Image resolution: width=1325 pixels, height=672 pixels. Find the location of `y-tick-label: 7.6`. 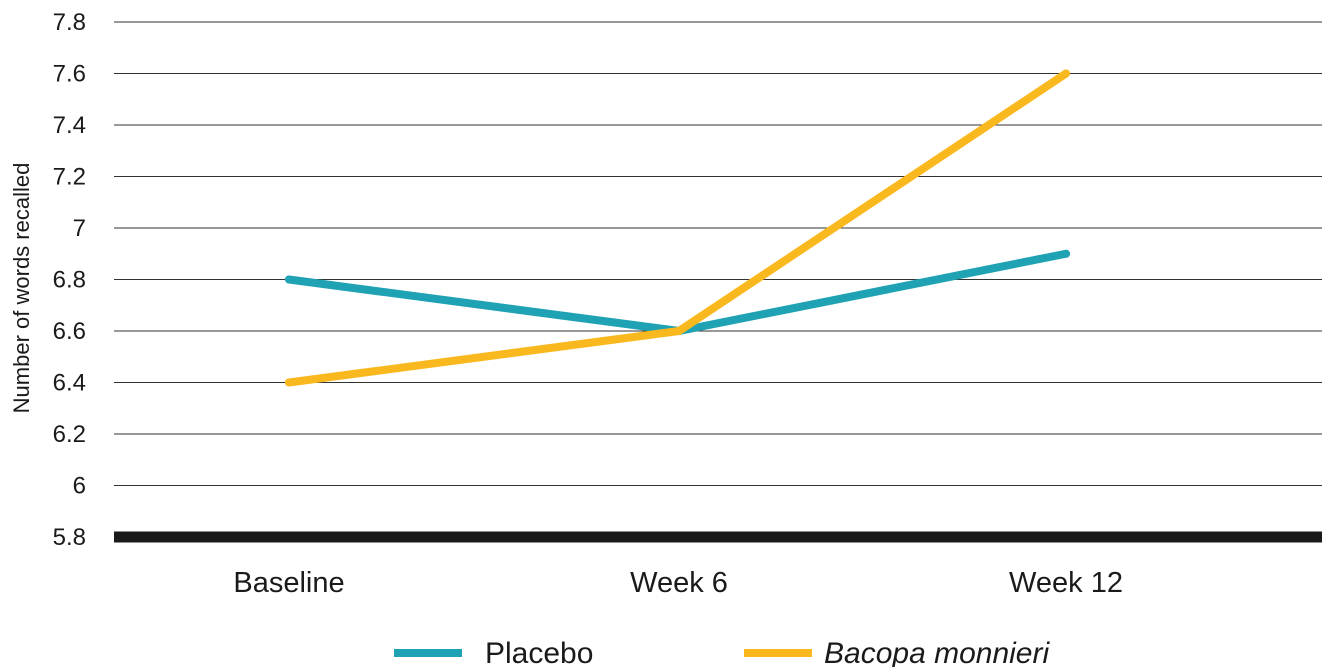

y-tick-label: 7.6 is located at coordinates (69, 74).